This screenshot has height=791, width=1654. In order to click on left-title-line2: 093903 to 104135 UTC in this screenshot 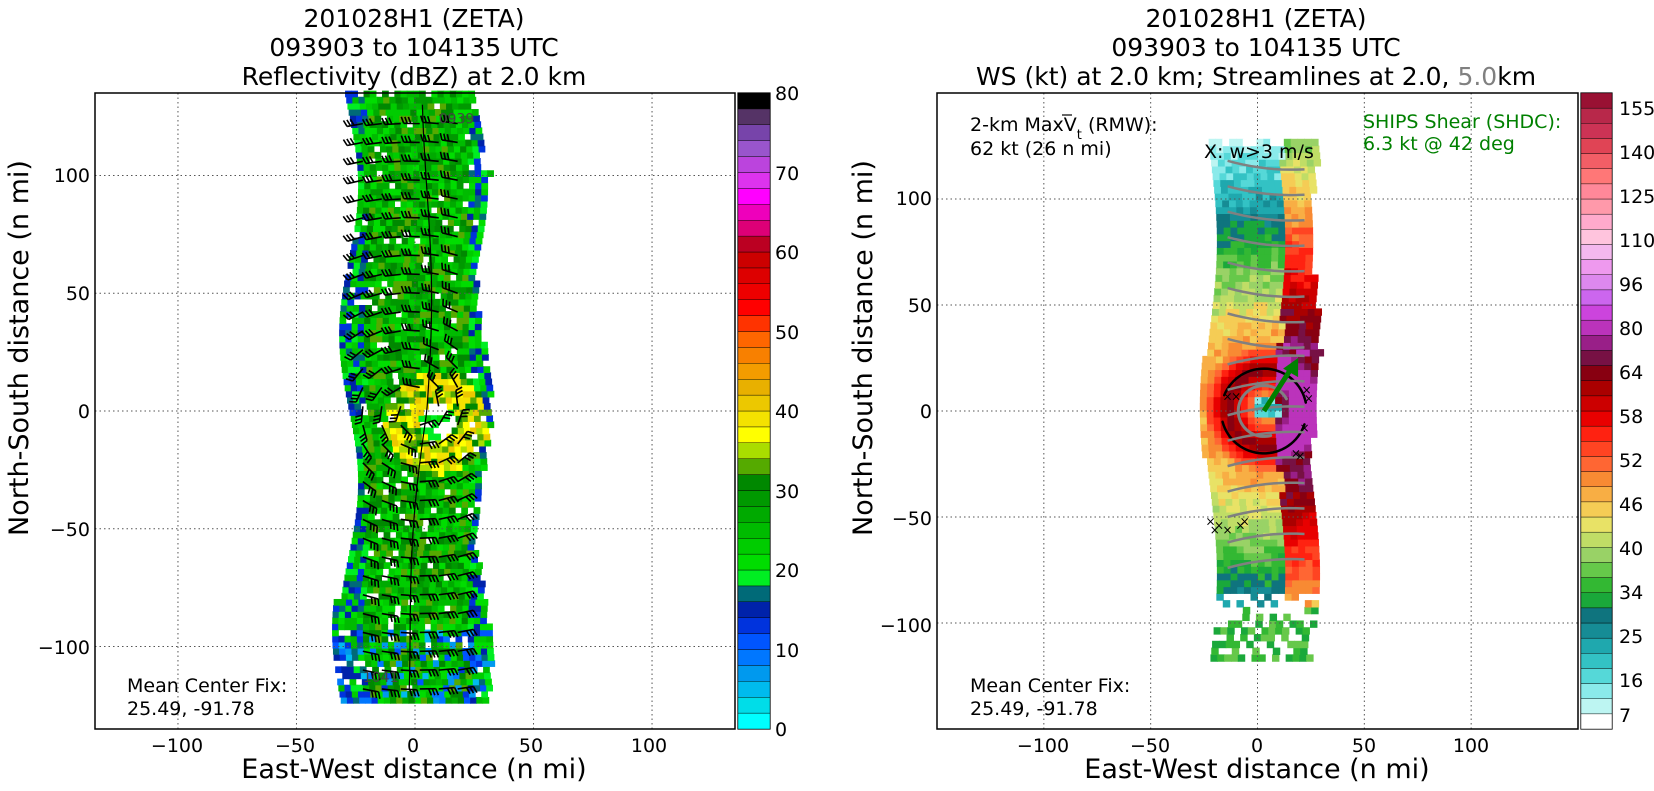, I will do `click(413, 47)`.